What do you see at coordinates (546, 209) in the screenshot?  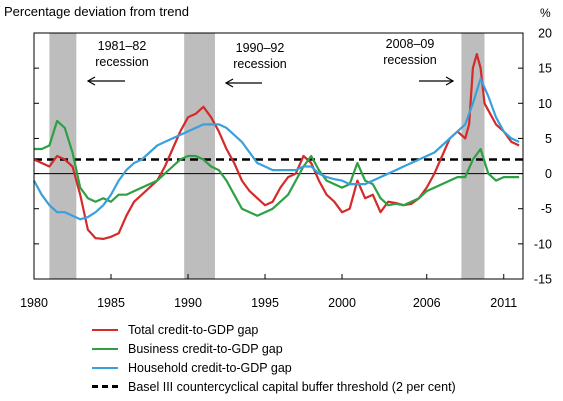 I see `y-tick-label: -5` at bounding box center [546, 209].